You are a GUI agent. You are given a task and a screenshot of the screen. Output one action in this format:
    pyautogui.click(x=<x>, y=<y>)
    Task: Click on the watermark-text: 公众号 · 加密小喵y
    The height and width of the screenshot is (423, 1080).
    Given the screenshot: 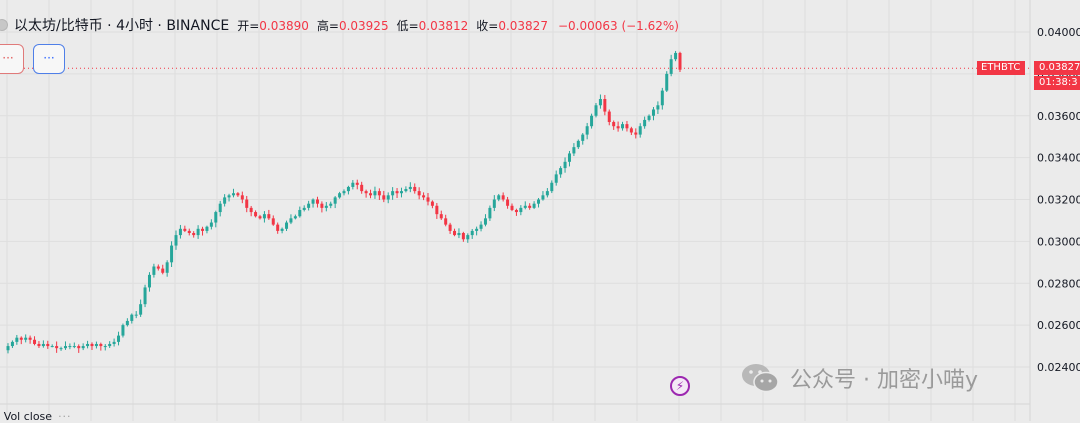 What is the action you would take?
    pyautogui.click(x=884, y=380)
    